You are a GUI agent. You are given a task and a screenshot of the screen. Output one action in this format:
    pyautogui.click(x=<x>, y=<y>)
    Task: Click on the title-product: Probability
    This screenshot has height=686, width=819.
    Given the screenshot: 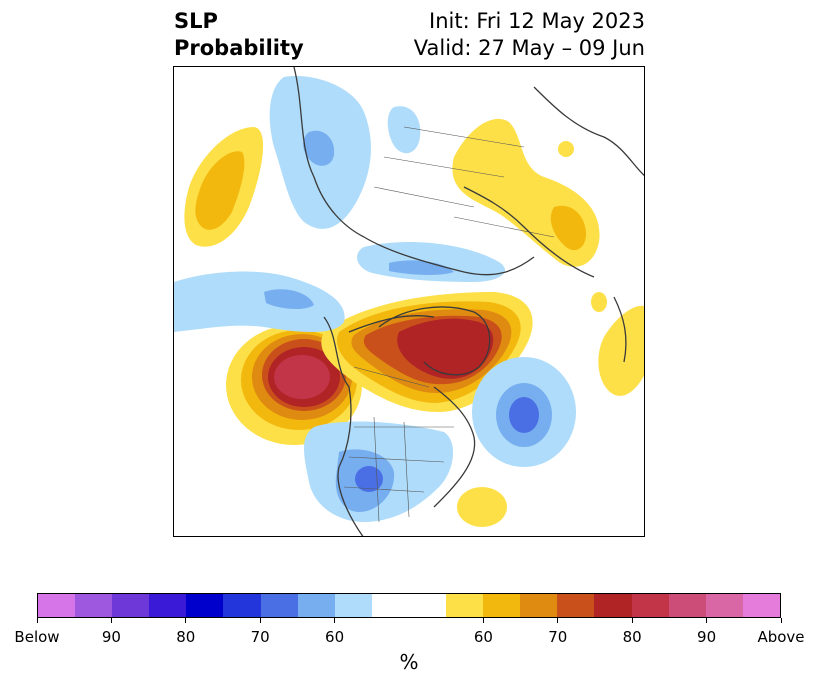 What is the action you would take?
    pyautogui.click(x=239, y=48)
    